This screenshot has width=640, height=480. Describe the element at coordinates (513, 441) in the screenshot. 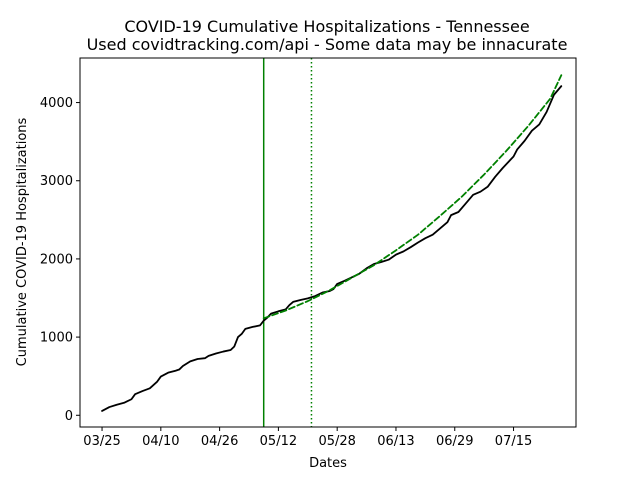

I see `x-tick-label: 07/15` at that location.